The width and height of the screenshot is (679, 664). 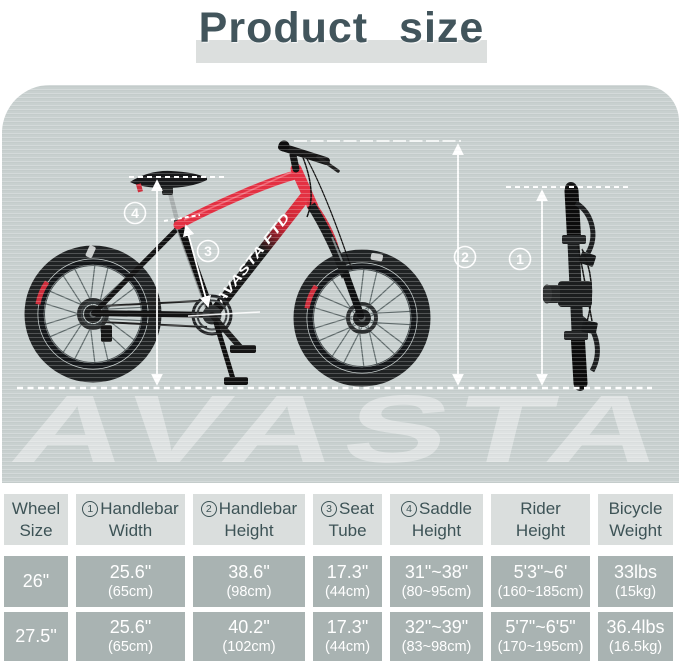 What do you see at coordinates (341, 51) in the screenshot?
I see `title-highlight-bar` at bounding box center [341, 51].